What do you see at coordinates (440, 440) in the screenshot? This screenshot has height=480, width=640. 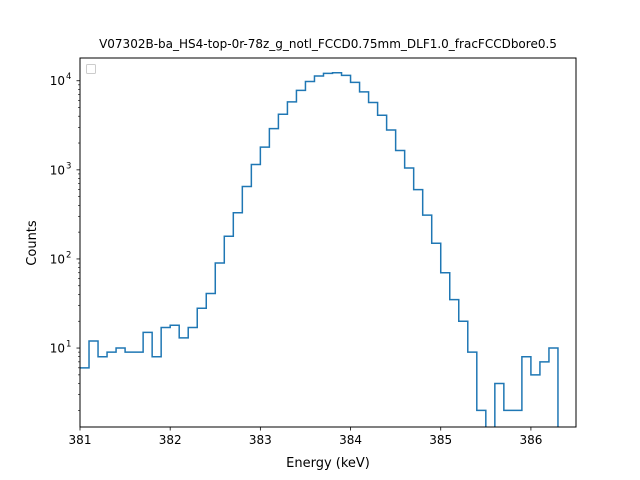 I see `x-tick-label: 385` at bounding box center [440, 440].